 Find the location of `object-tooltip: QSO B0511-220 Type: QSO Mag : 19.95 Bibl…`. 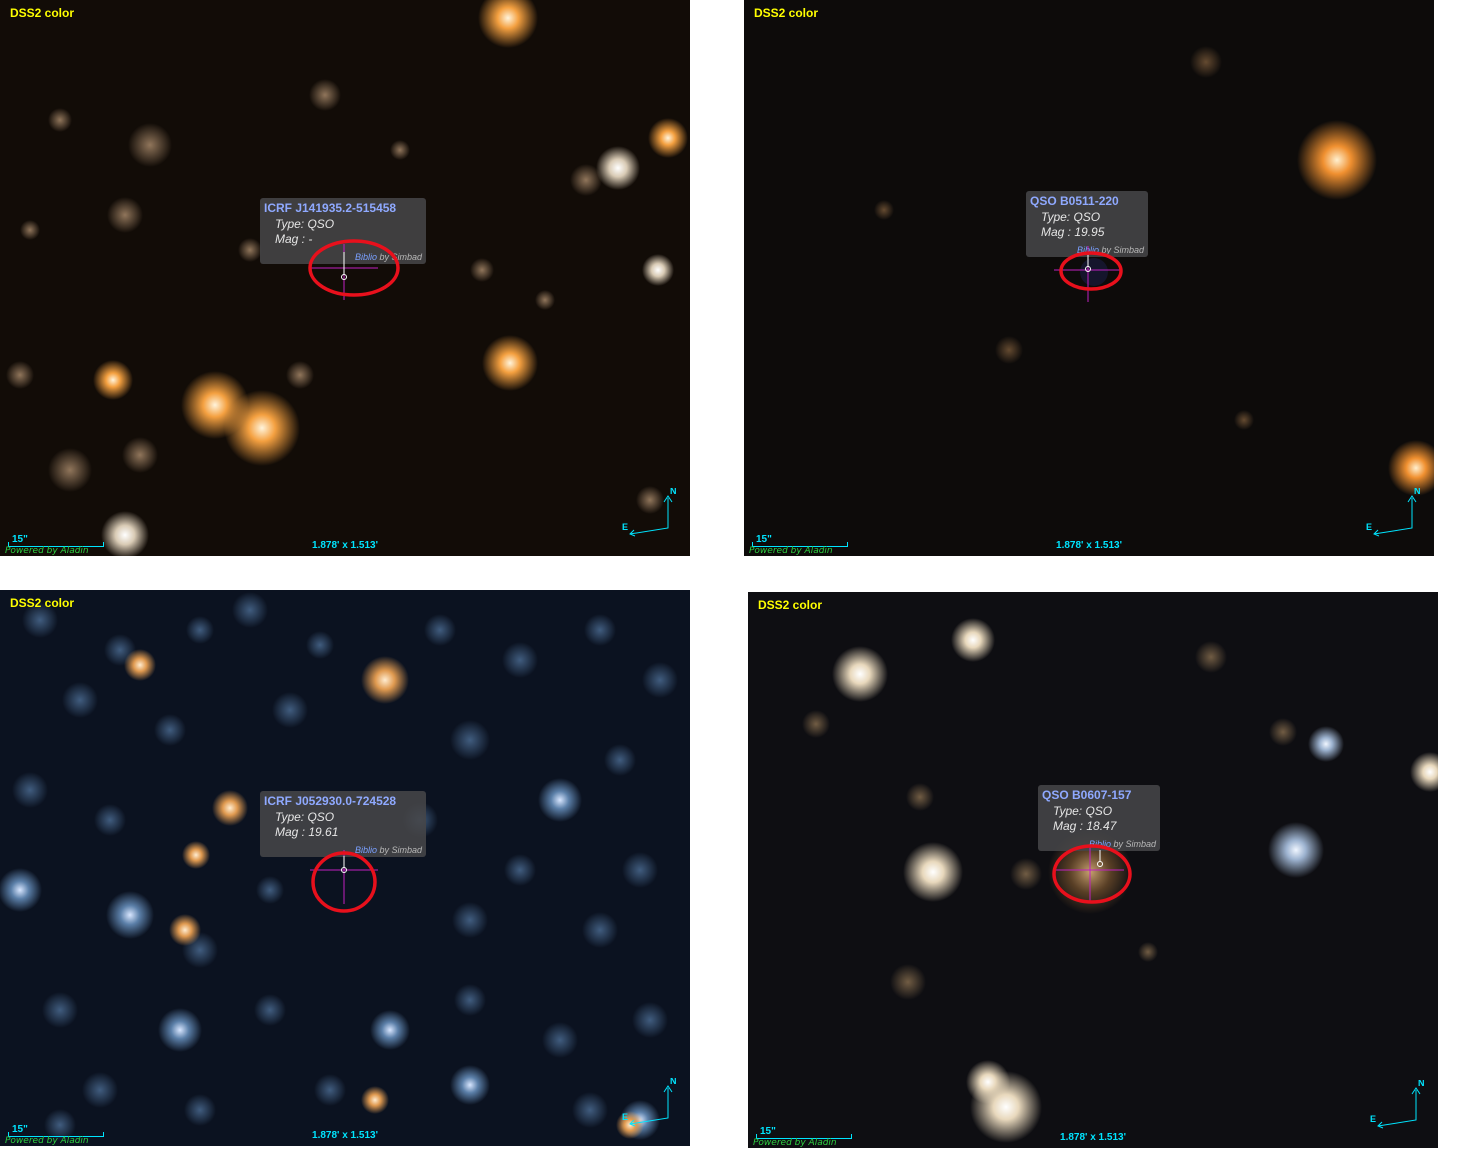

object-tooltip: QSO B0511-220 Type: QSO Mag : 19.95 Bibl… is located at coordinates (1087, 224).